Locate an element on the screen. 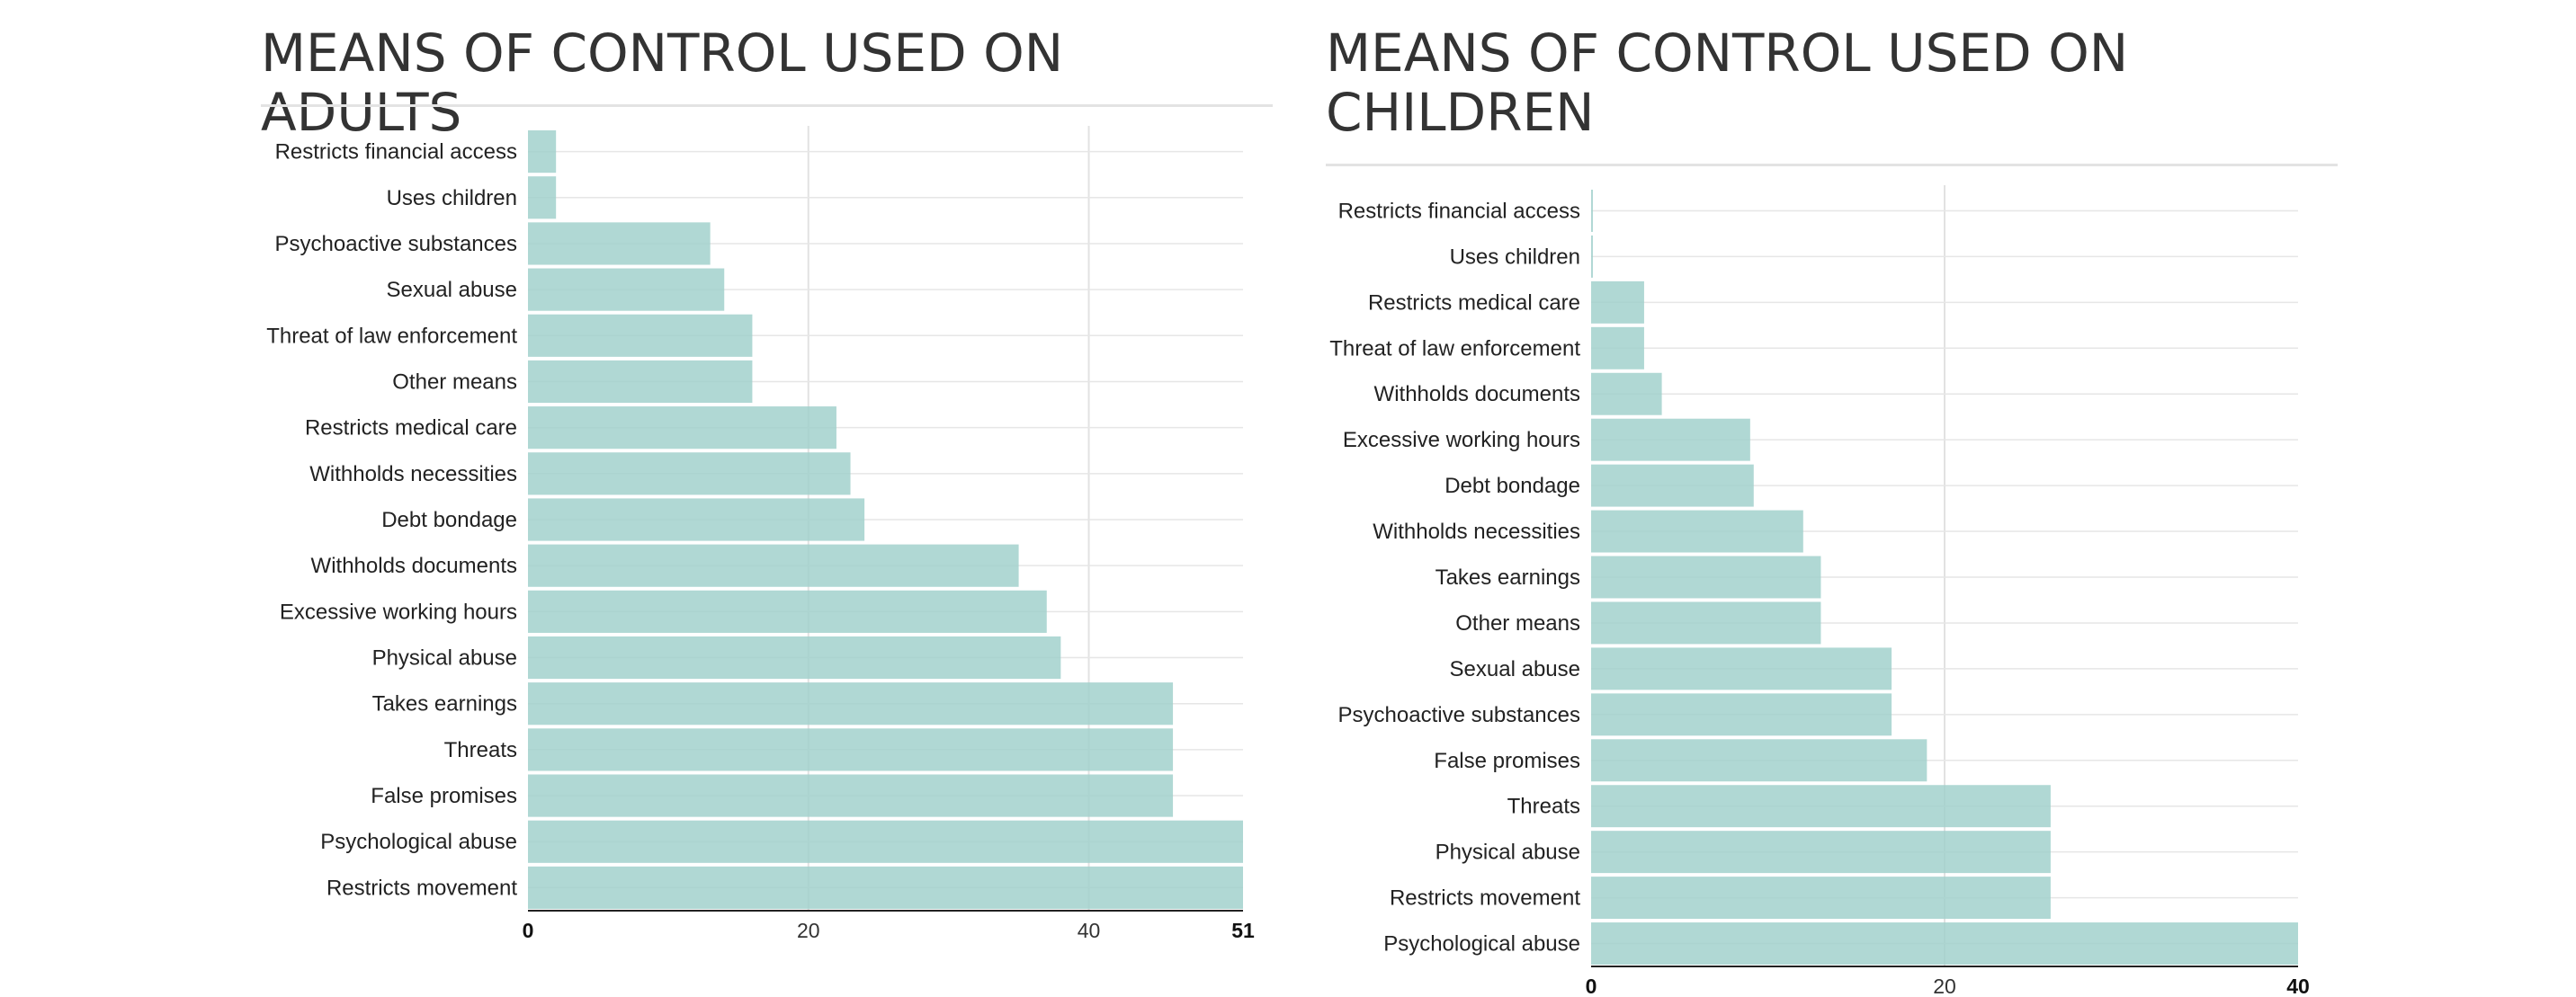  adults-category-label: Debt bondage is located at coordinates (449, 520).